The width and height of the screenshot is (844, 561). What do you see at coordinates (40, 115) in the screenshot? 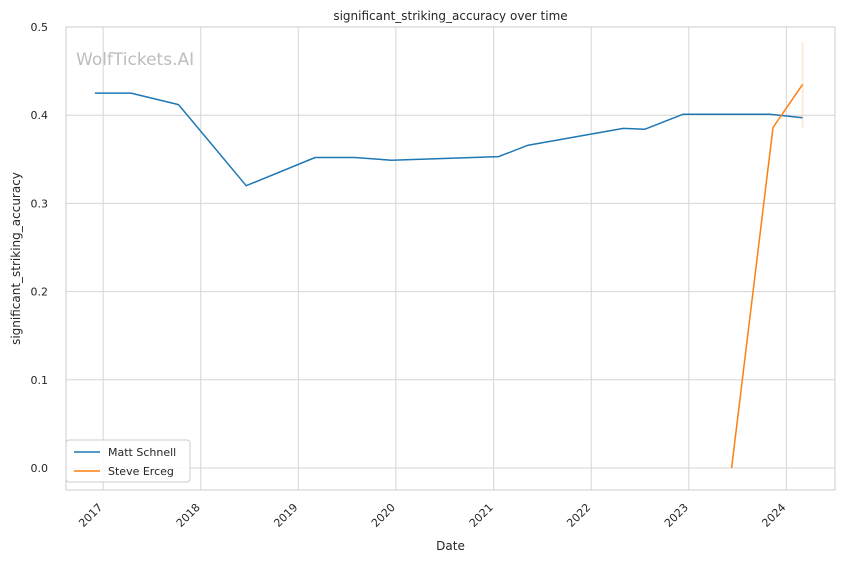
I see `y-tick-label: 0.4` at bounding box center [40, 115].